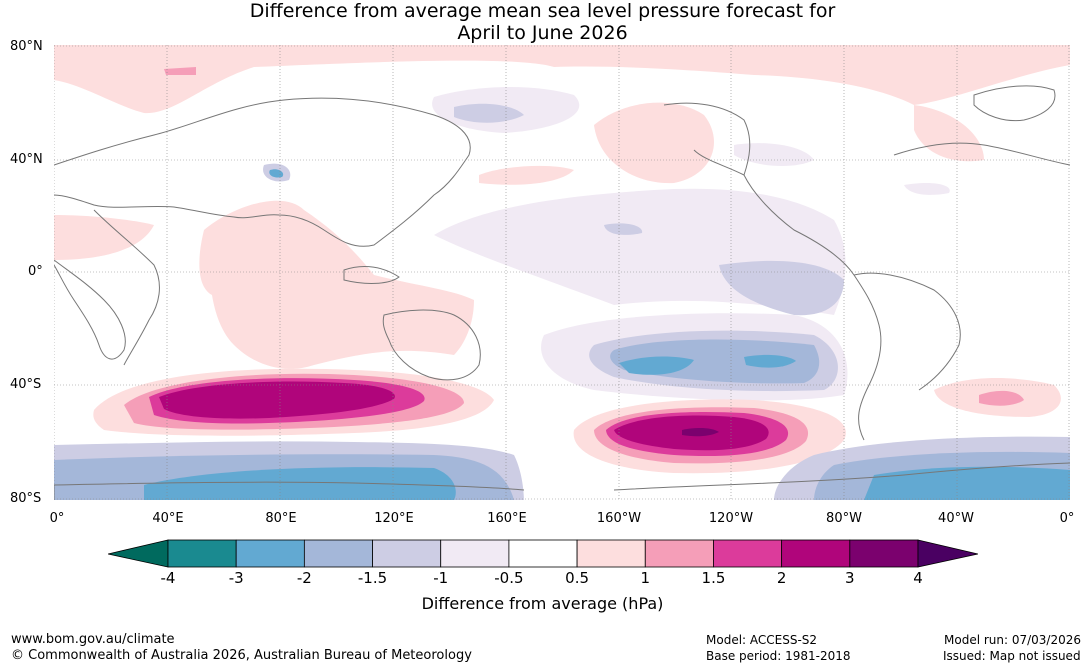 The height and width of the screenshot is (667, 1085). What do you see at coordinates (264, 266) in the screenshot?
I see `indian-ocean-anomaly-area` at bounding box center [264, 266].